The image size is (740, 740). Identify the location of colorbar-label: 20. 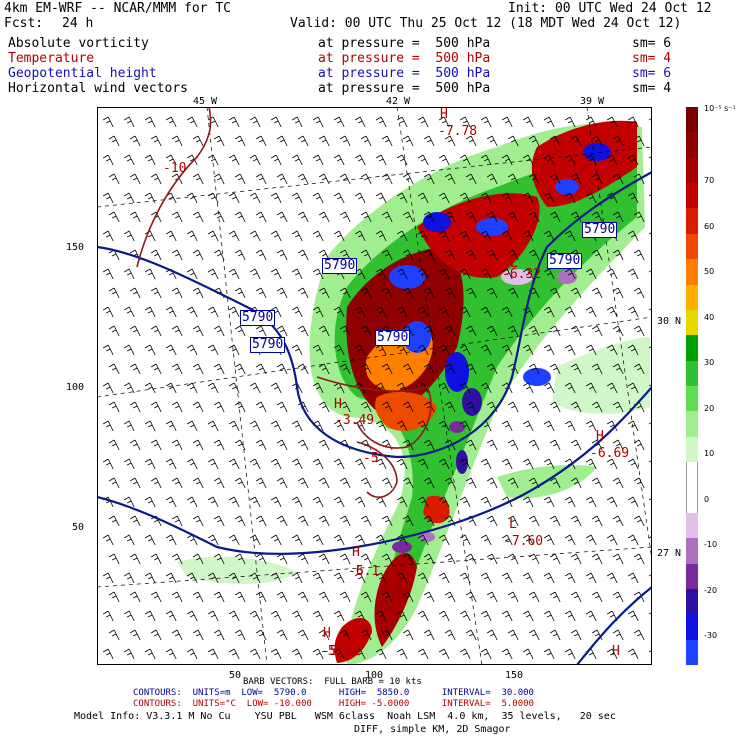
(709, 408).